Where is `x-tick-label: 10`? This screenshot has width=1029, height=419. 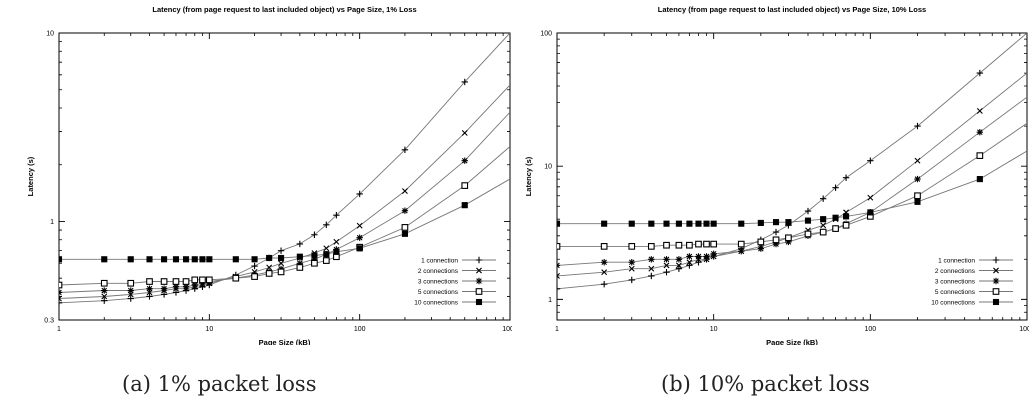 x-tick-label: 10 is located at coordinates (714, 329).